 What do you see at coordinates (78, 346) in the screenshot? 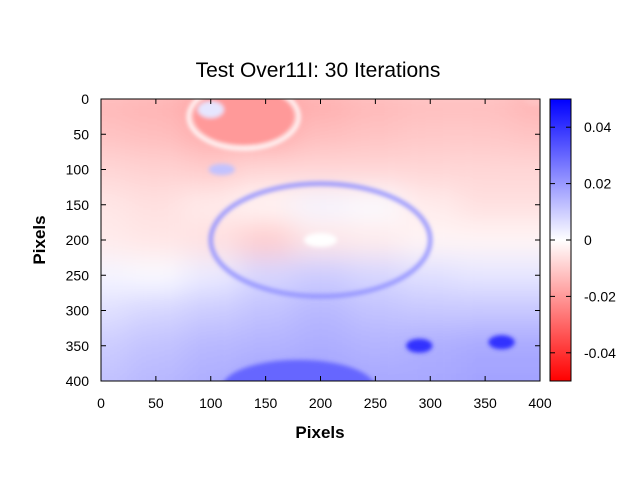
I see `y-tick-label: 350` at bounding box center [78, 346].